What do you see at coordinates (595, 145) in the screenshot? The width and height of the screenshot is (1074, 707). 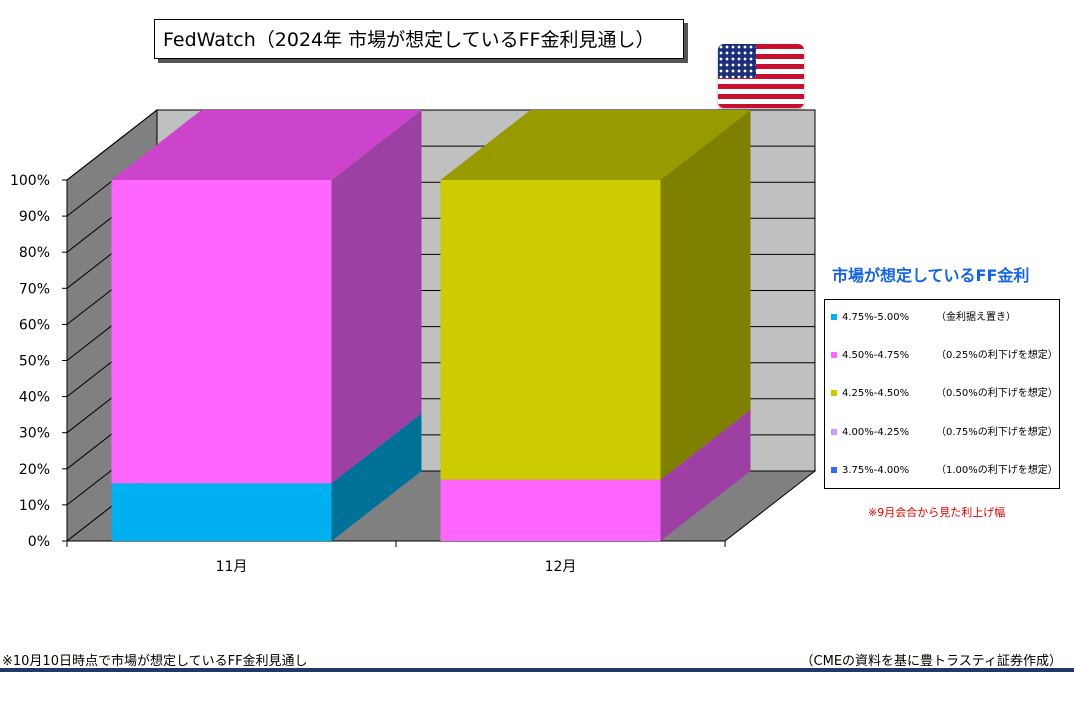 I see `bar-top-4.25%-4.50%` at bounding box center [595, 145].